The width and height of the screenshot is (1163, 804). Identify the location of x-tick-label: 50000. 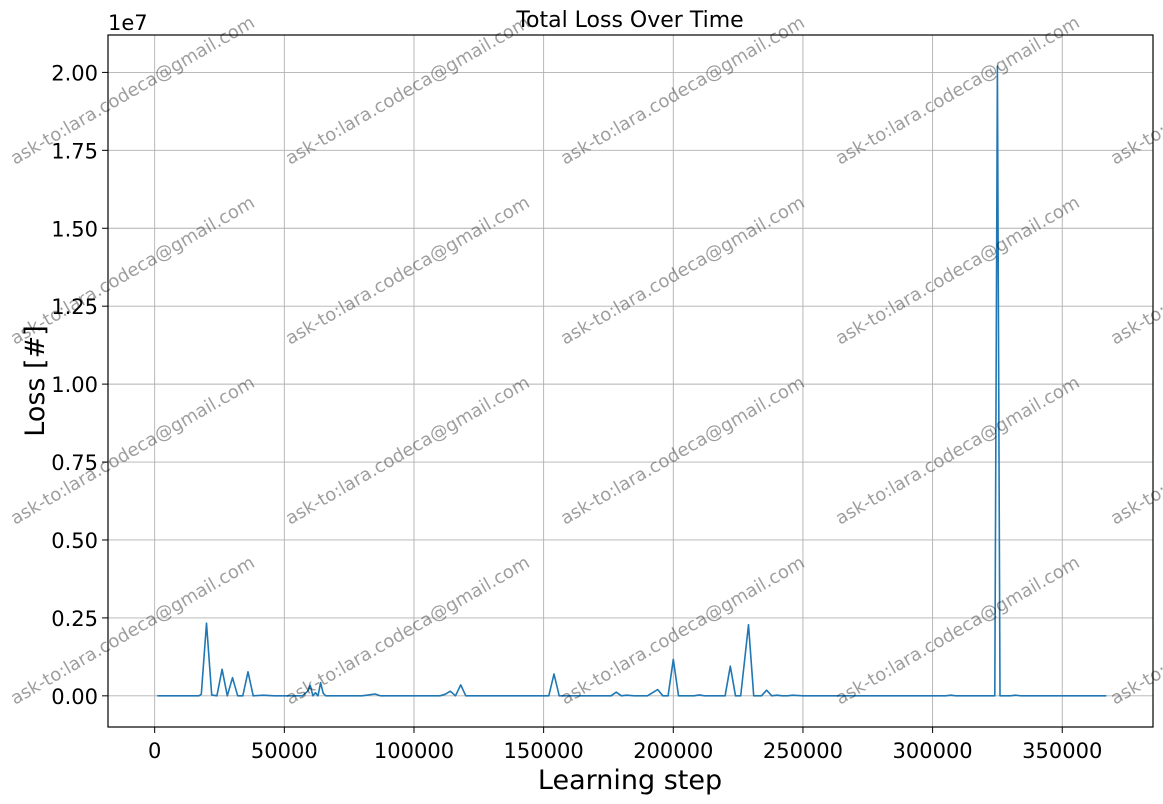
(284, 751).